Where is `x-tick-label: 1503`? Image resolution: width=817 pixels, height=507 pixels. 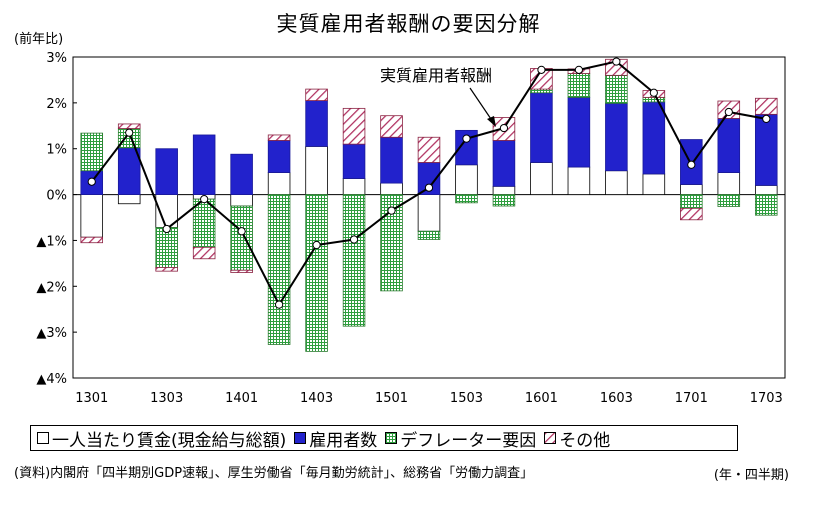 x-tick-label: 1503 is located at coordinates (466, 398).